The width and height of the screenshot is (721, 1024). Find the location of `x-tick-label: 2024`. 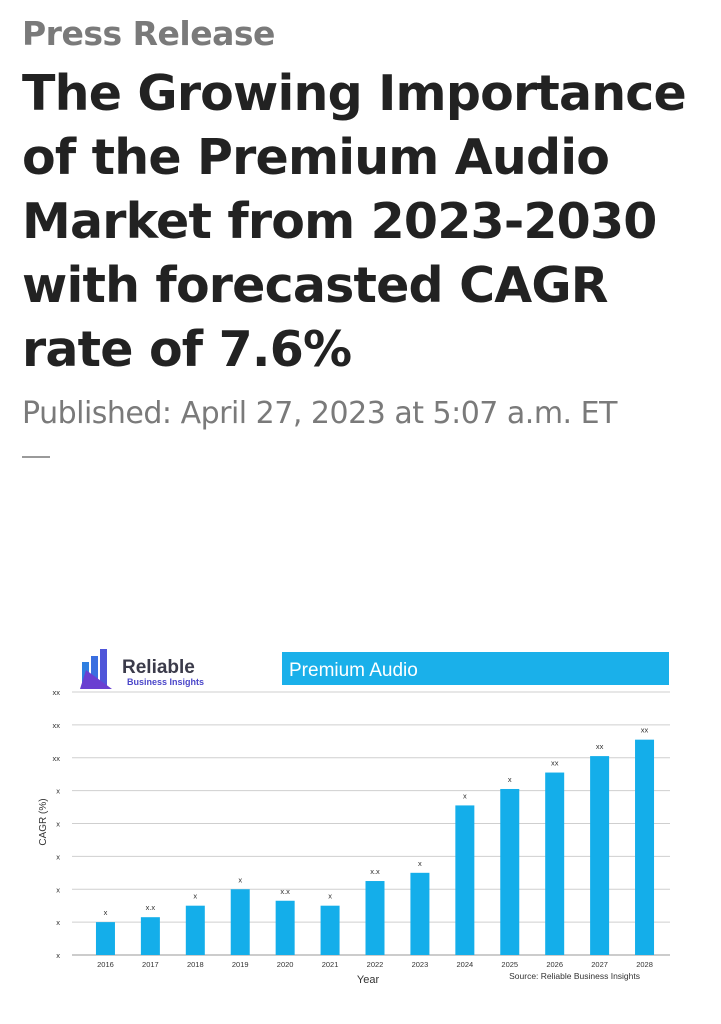

x-tick-label: 2024 is located at coordinates (465, 964).